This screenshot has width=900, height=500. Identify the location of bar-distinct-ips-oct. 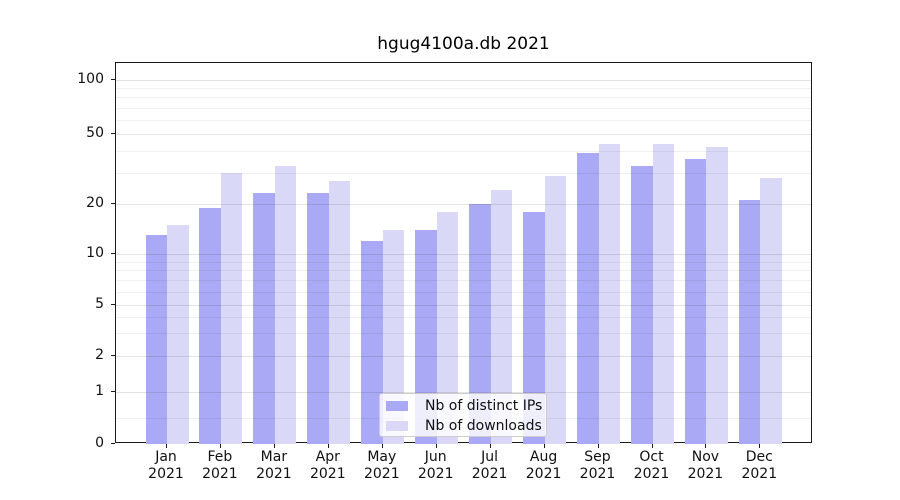
(642, 304).